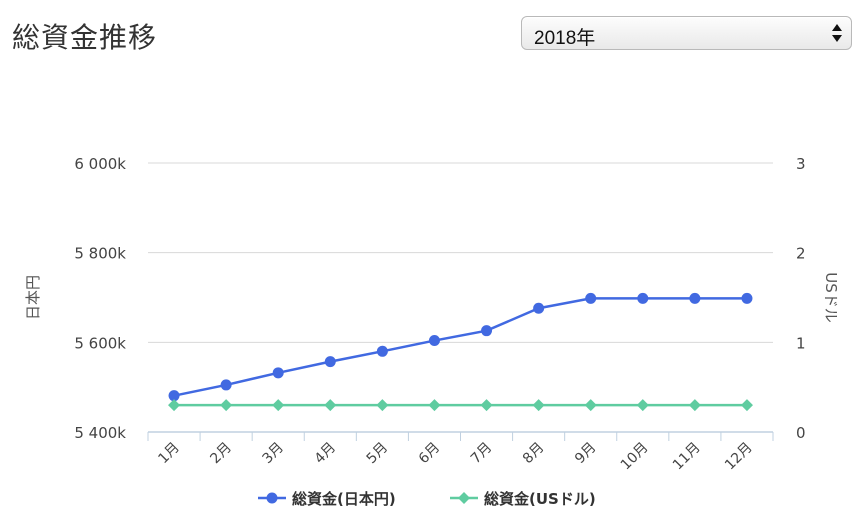 The width and height of the screenshot is (868, 518). What do you see at coordinates (169, 454) in the screenshot?
I see `x-tick-label: 1月` at bounding box center [169, 454].